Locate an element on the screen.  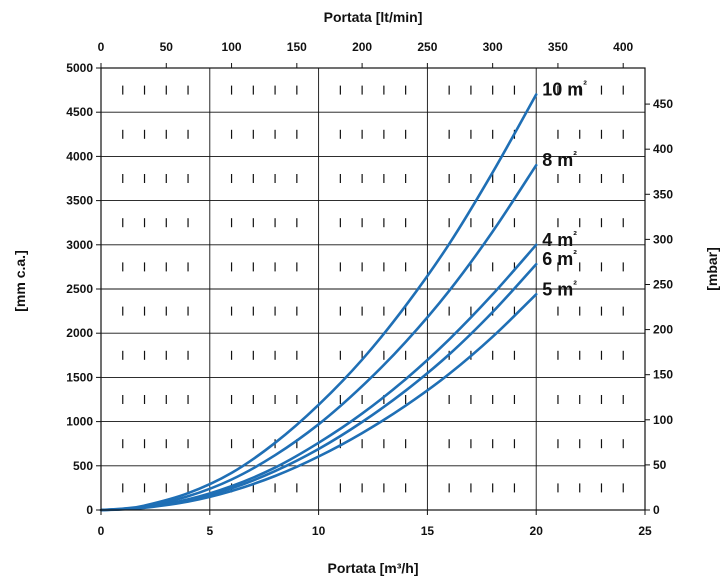
y-tick-label: 5000 is located at coordinates (79, 68).